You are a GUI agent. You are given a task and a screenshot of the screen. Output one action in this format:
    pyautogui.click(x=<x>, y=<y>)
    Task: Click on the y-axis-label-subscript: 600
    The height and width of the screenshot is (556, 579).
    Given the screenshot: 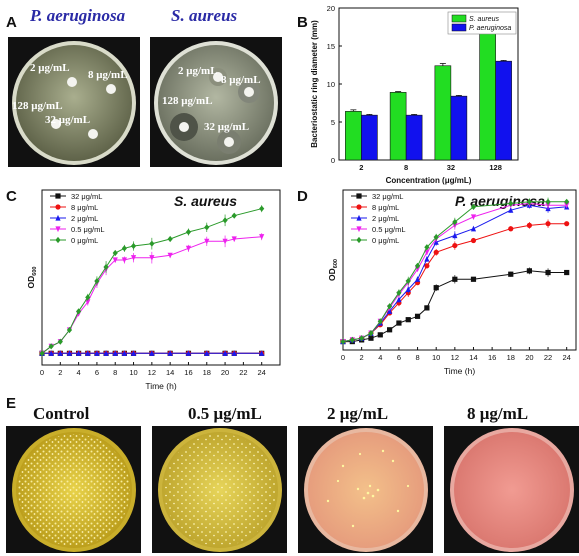 What is the action you would take?
    pyautogui.click(x=336, y=263)
    